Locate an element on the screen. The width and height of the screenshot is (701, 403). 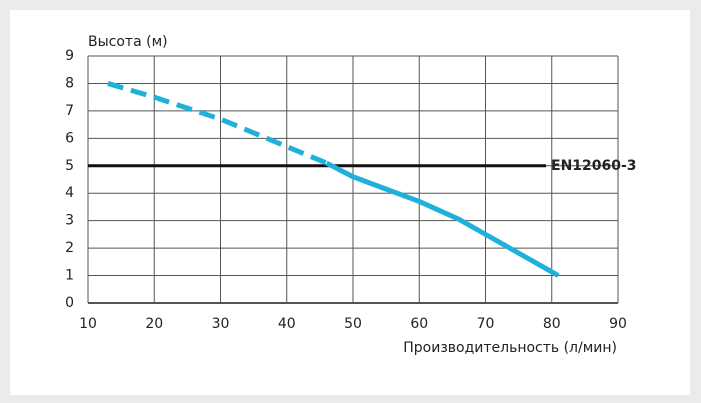
y-tick-label: 7 is located at coordinates (69, 111).